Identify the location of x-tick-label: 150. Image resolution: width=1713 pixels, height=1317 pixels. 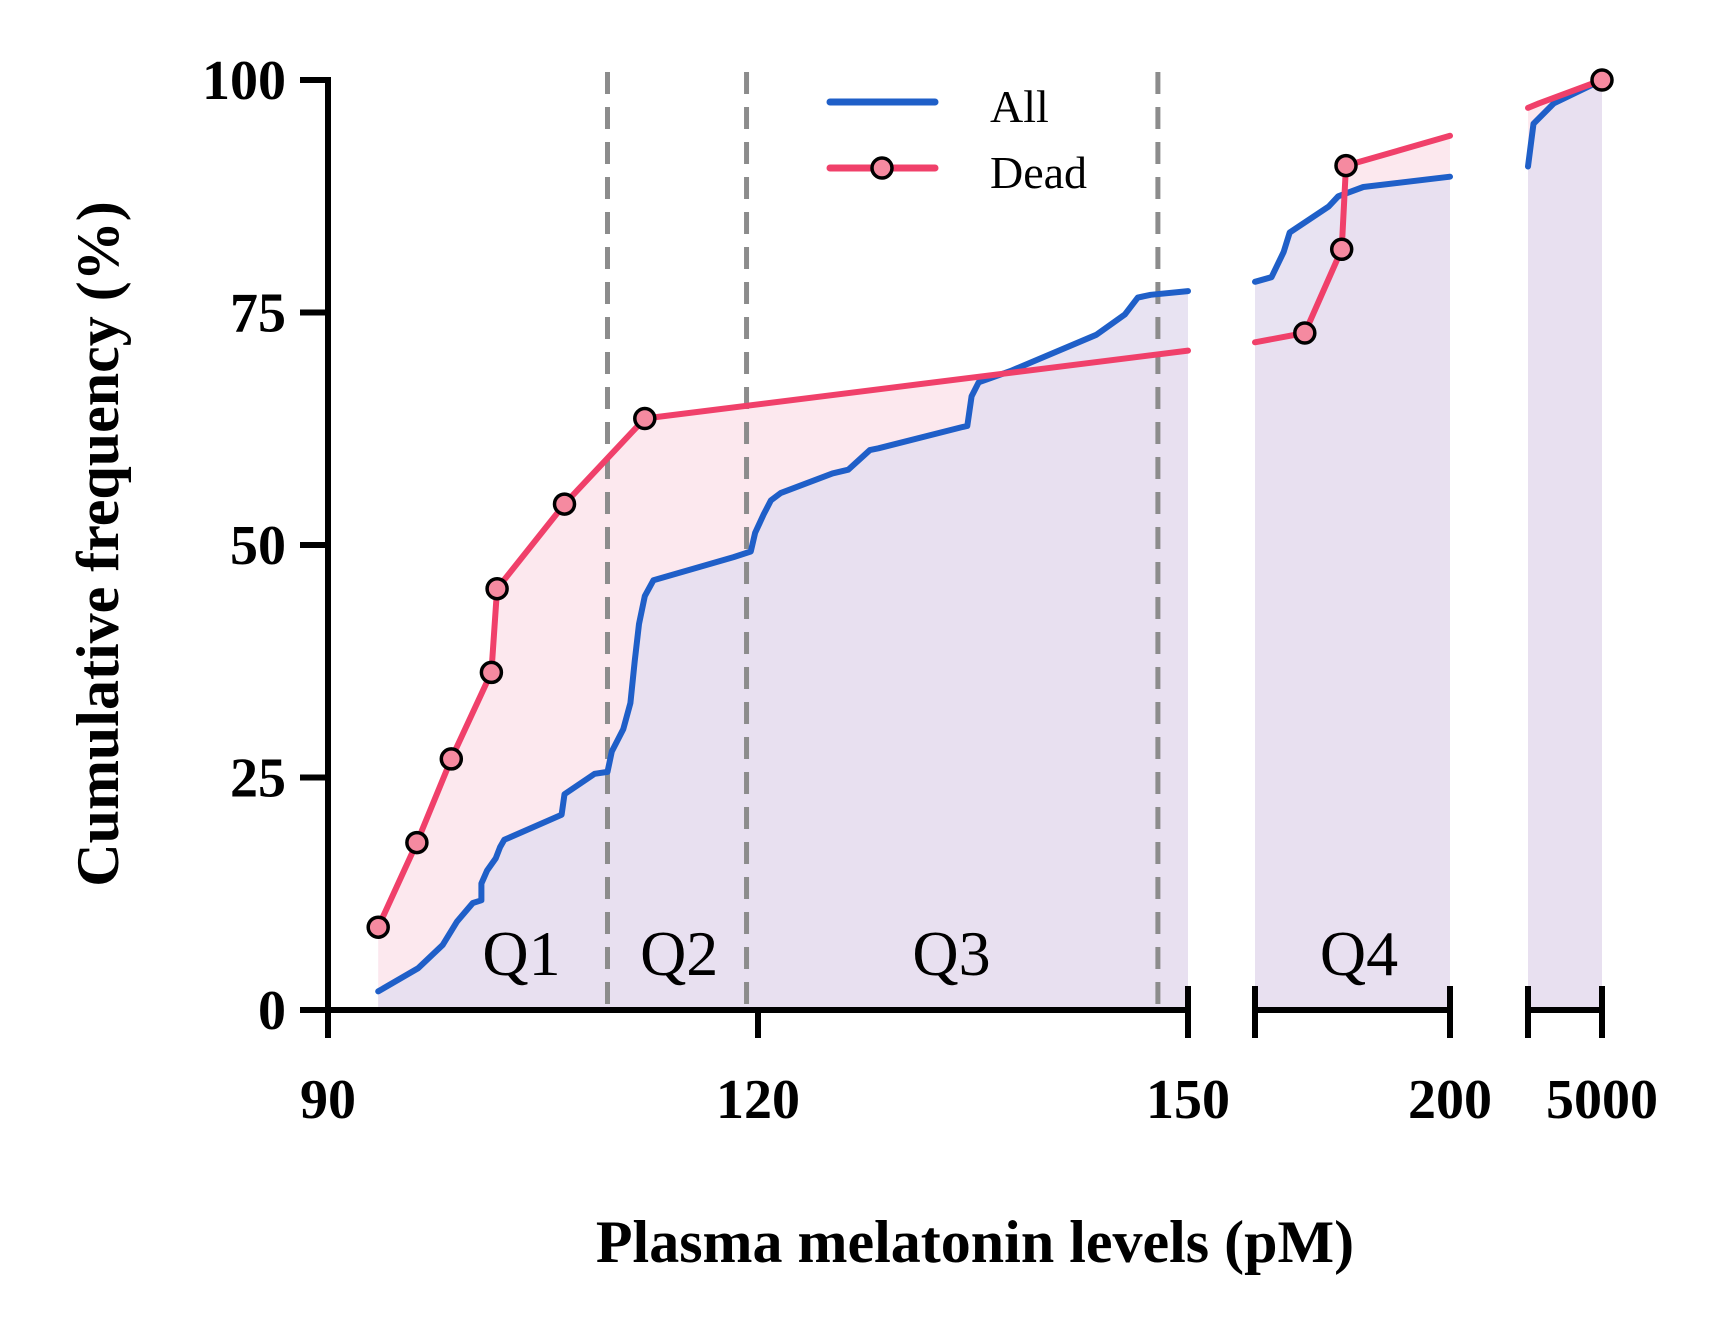
(1188, 1100).